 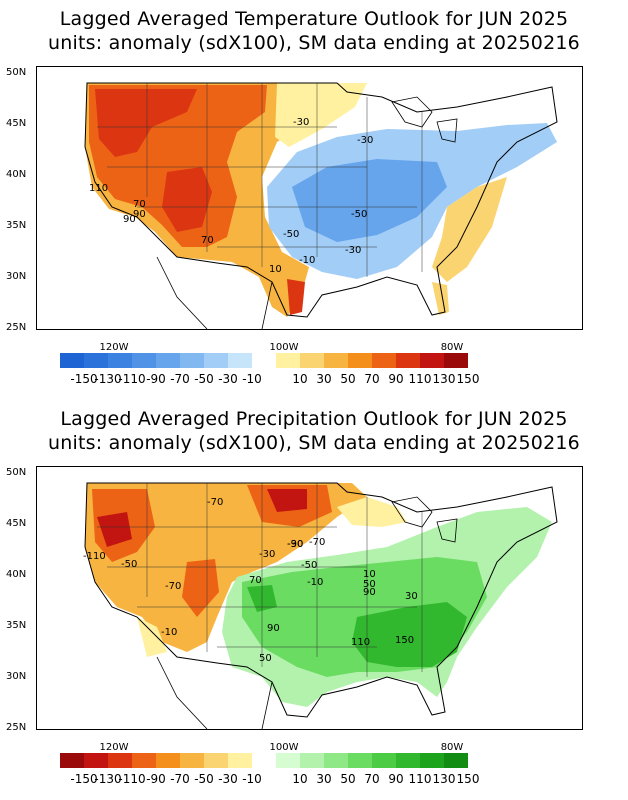 What do you see at coordinates (324, 379) in the screenshot?
I see `temperature-colorbar-label: 30` at bounding box center [324, 379].